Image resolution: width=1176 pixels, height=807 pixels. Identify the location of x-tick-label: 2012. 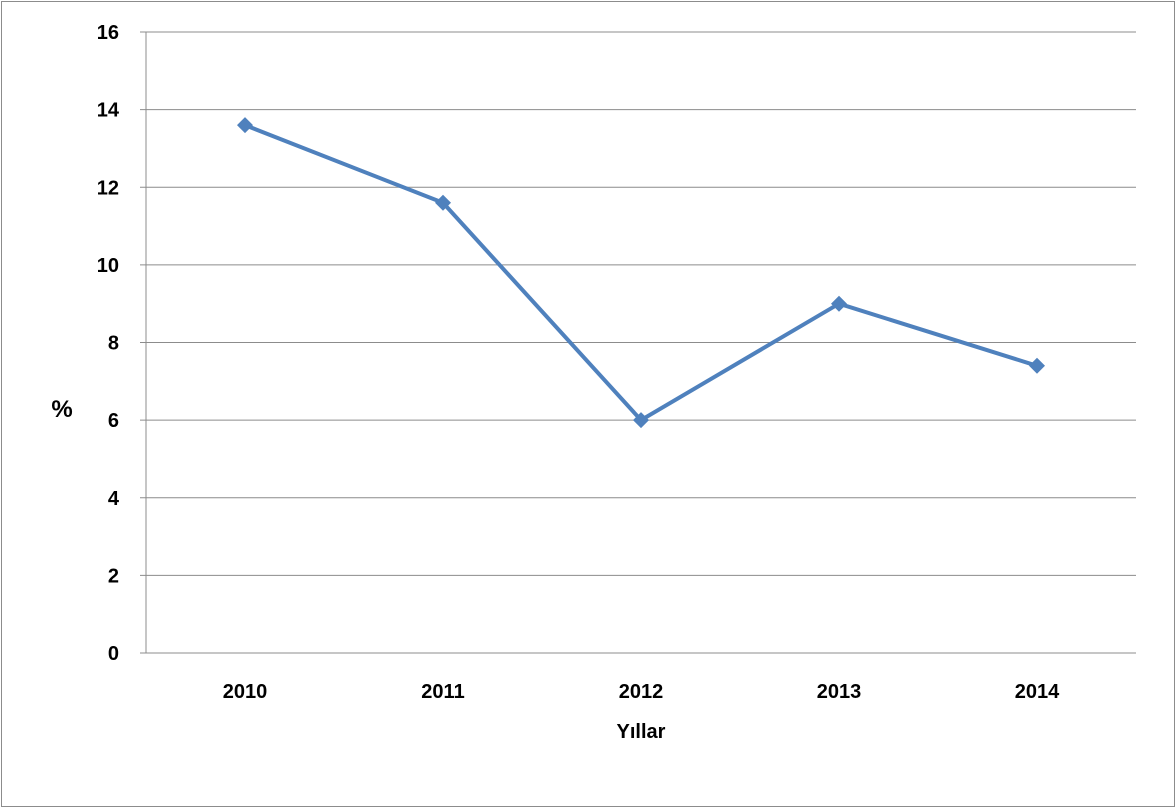
(641, 692).